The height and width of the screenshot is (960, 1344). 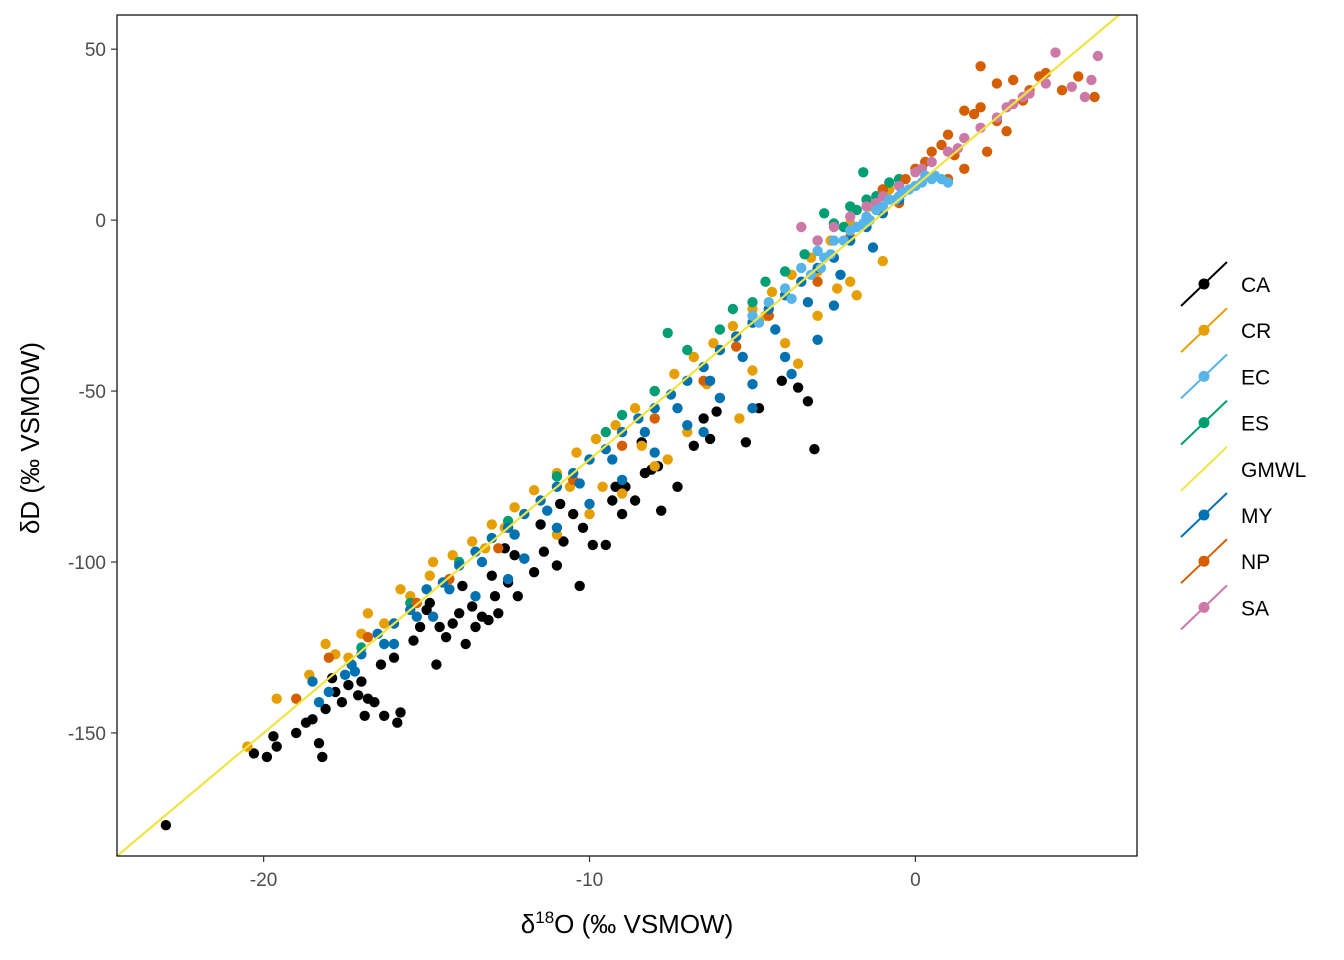 What do you see at coordinates (1204, 561) in the screenshot?
I see `legend-key-point-np` at bounding box center [1204, 561].